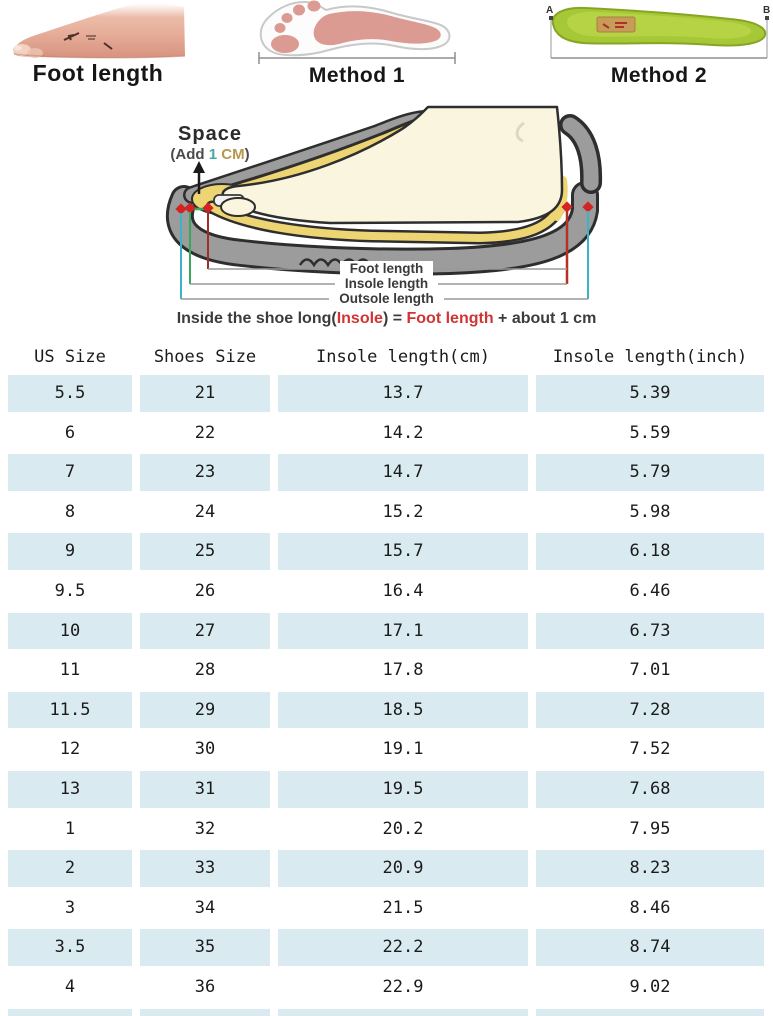 This screenshot has width=773, height=1016. I want to click on table-cell: 5.5, so click(70, 393).